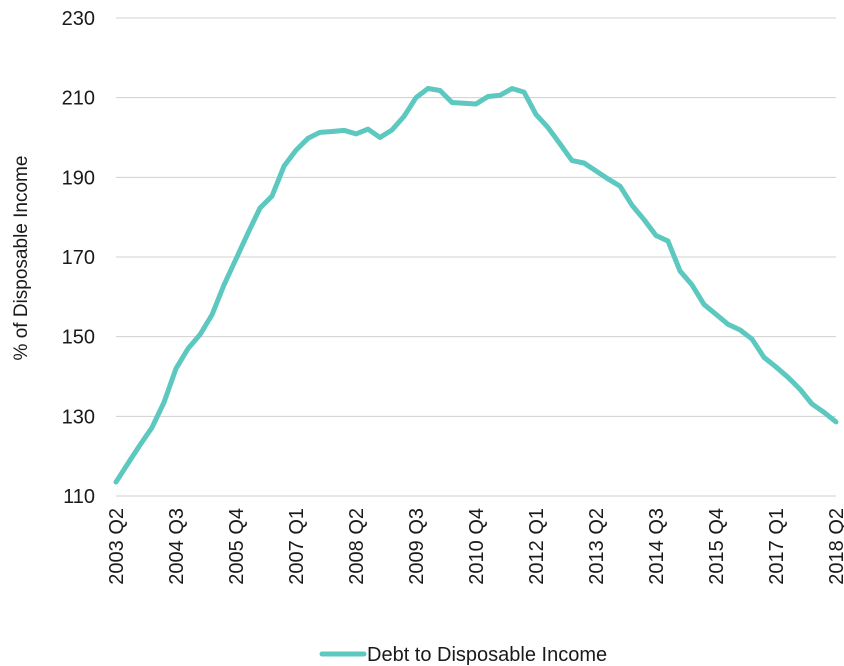 This screenshot has width=844, height=666. What do you see at coordinates (78, 338) in the screenshot?
I see `y-tick-label-150: 150` at bounding box center [78, 338].